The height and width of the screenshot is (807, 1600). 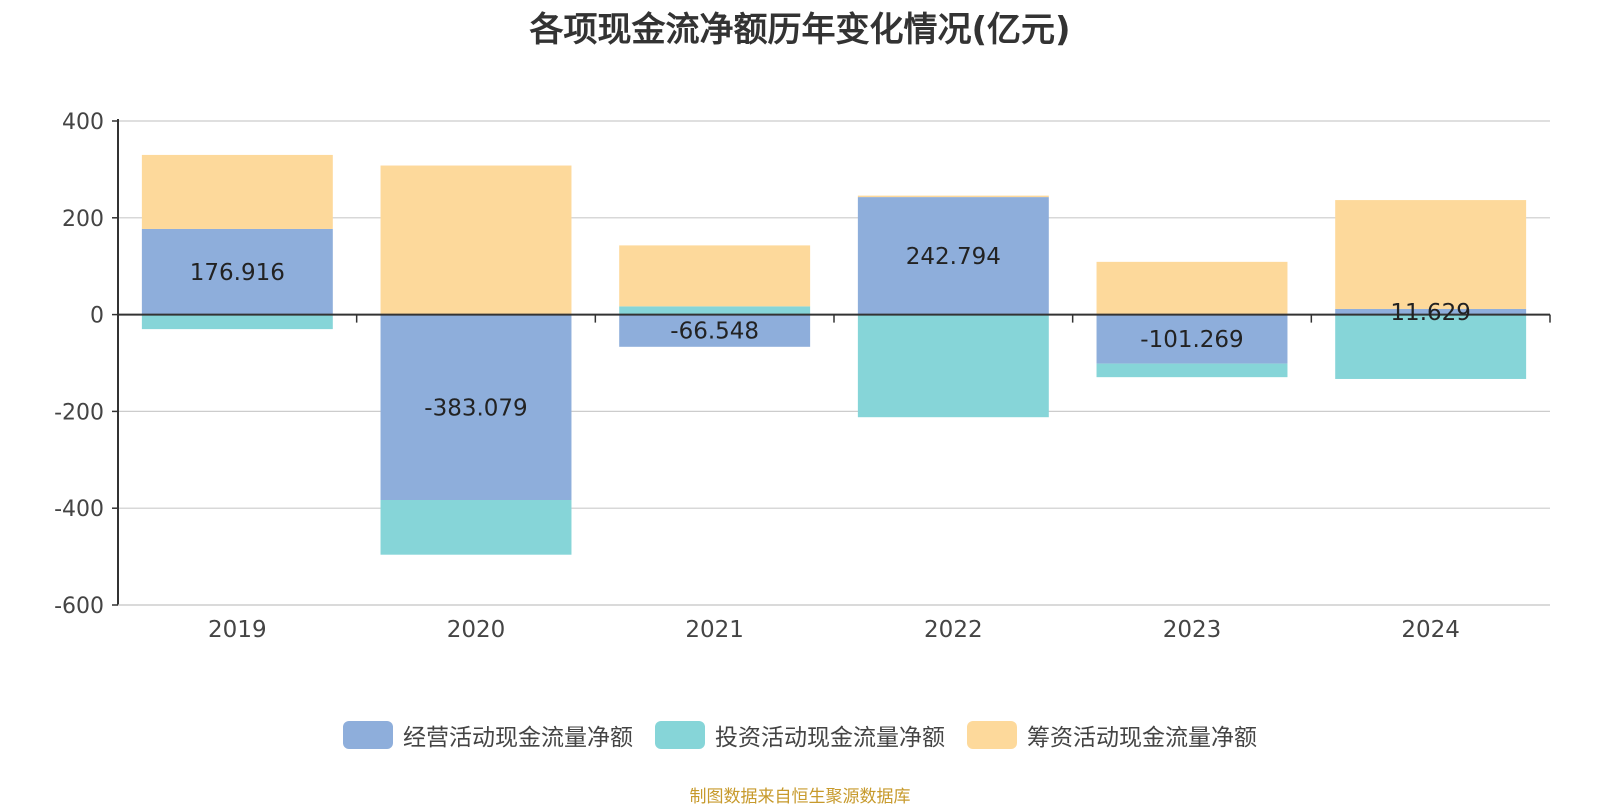 What do you see at coordinates (953, 630) in the screenshot?
I see `x-tick-label-2022: 2022` at bounding box center [953, 630].